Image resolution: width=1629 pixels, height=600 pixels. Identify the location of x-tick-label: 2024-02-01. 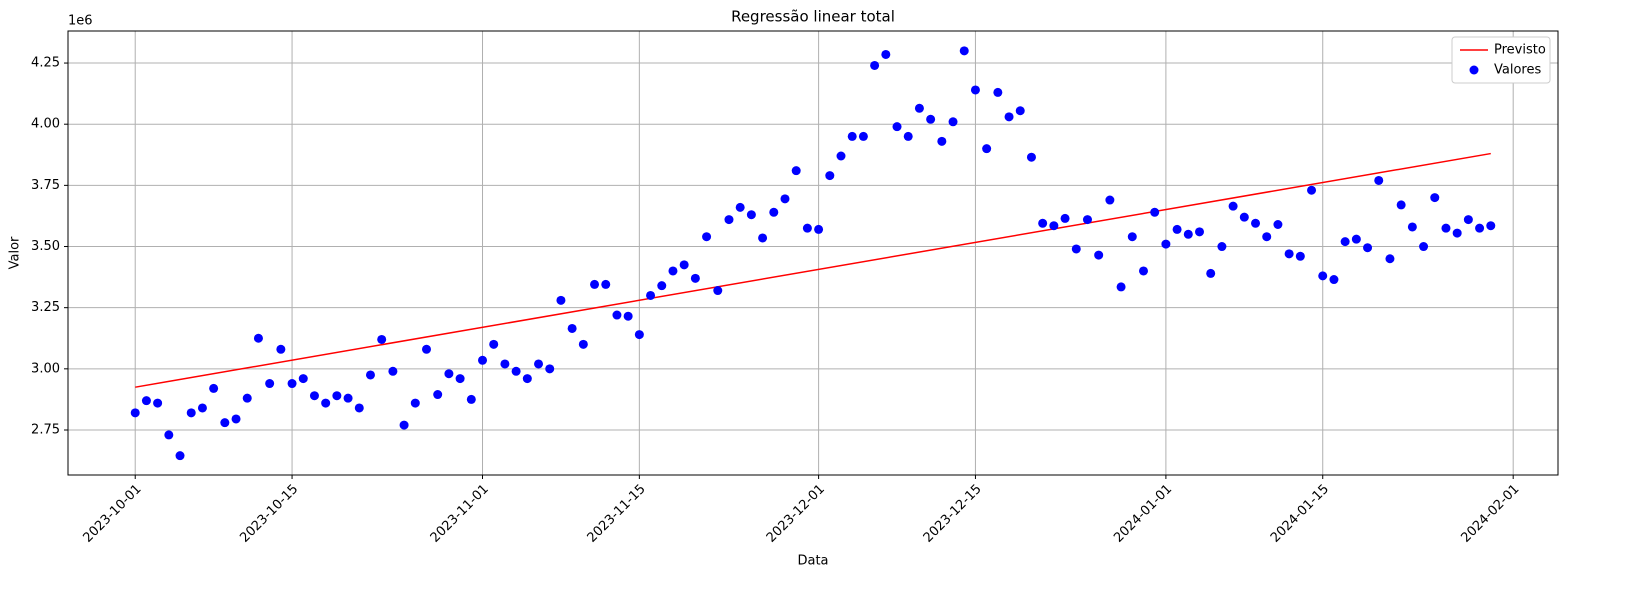
(1490, 514).